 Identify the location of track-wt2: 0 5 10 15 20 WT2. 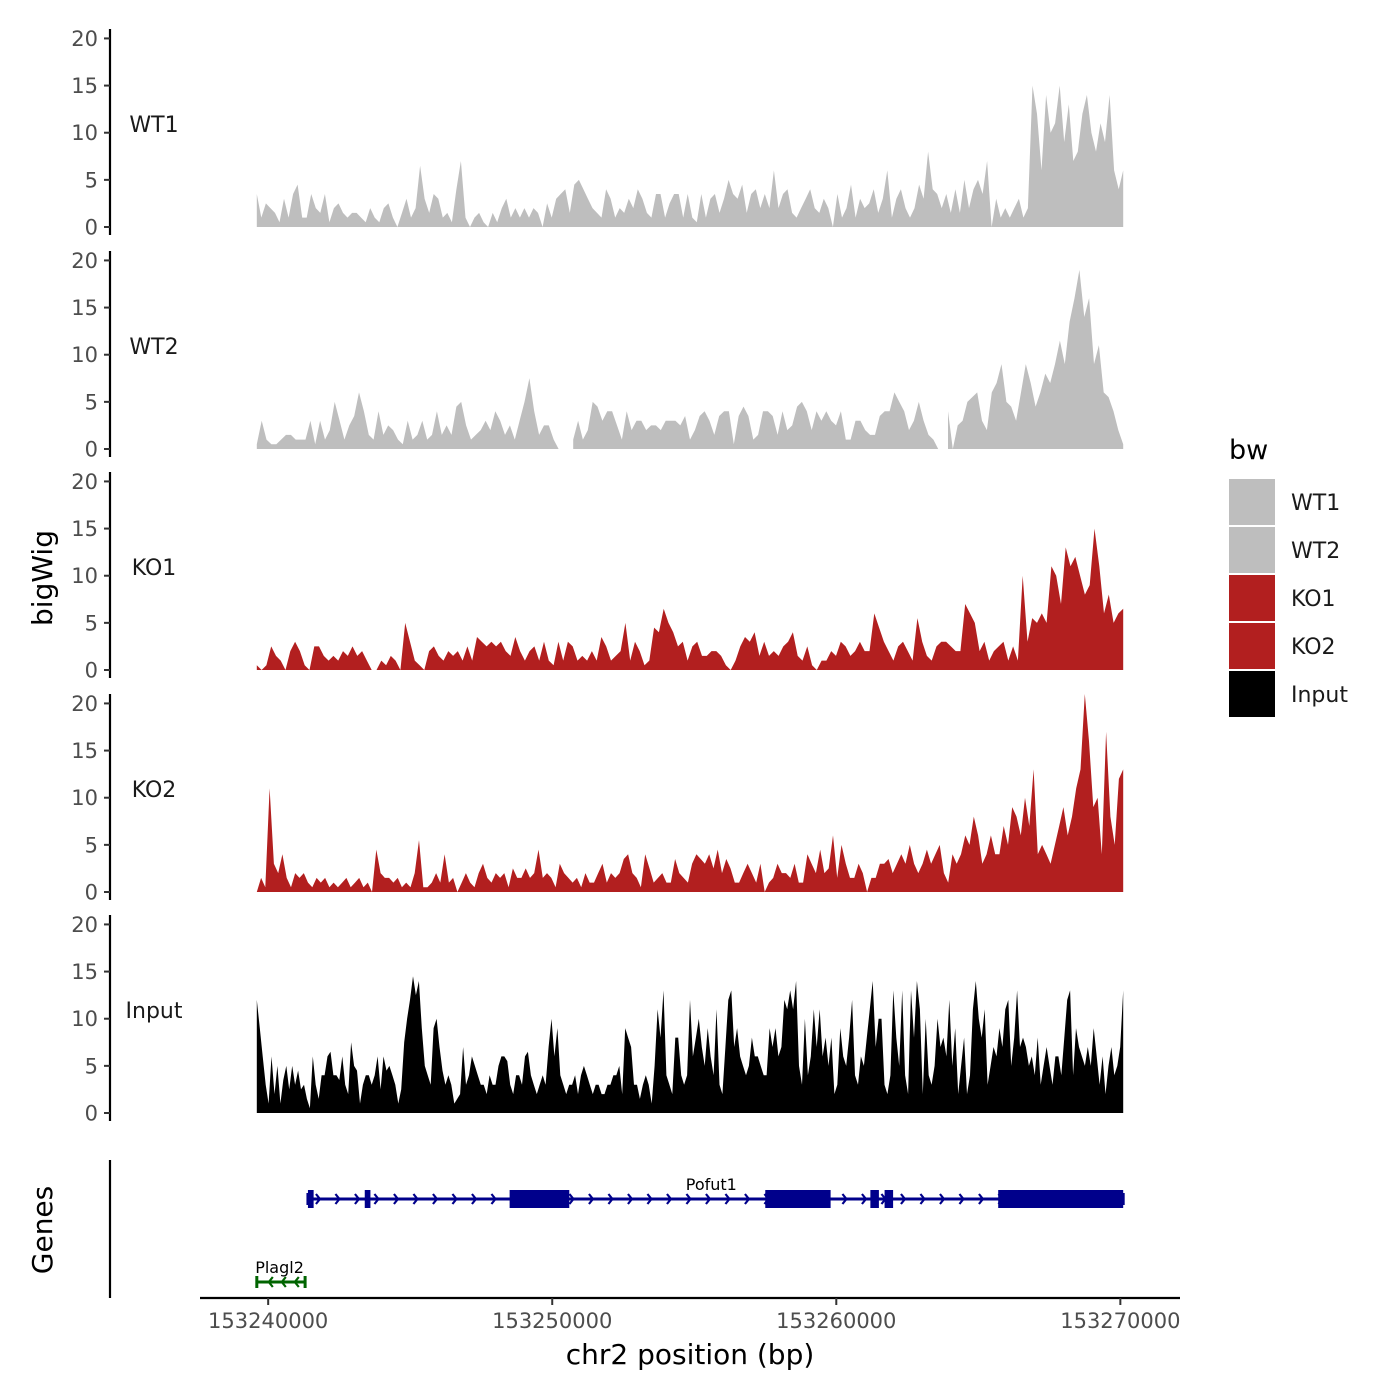
(597, 355).